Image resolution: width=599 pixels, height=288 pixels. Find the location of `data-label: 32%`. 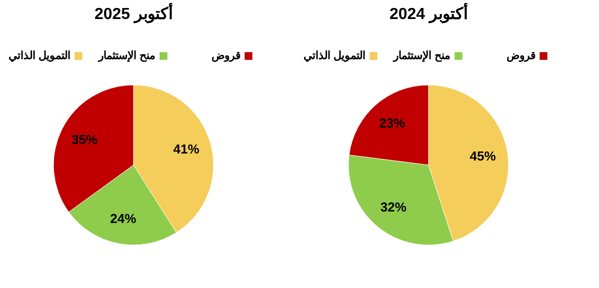

data-label: 32% is located at coordinates (393, 206).